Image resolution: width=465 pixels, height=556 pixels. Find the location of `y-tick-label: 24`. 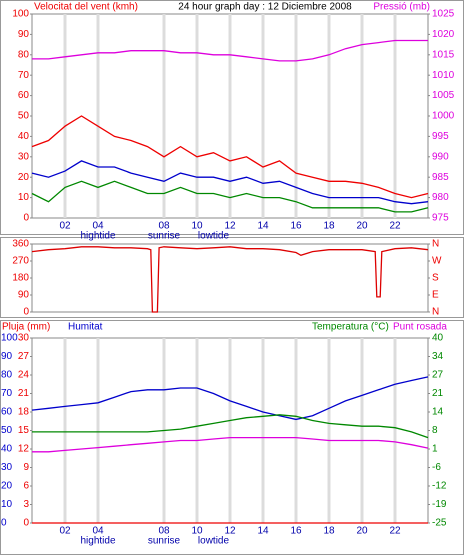

y-tick-label: 24 is located at coordinates (24, 375).